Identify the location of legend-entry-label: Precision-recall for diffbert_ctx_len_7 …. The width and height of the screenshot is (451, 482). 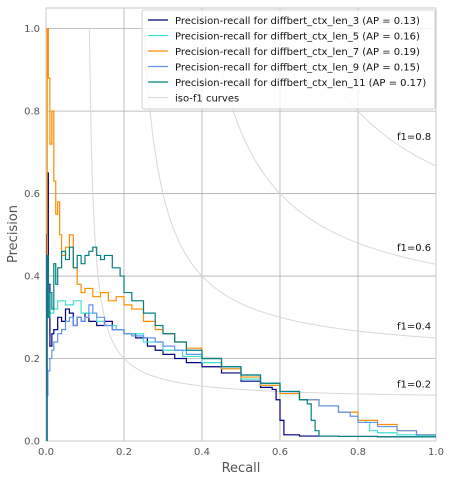
(297, 52).